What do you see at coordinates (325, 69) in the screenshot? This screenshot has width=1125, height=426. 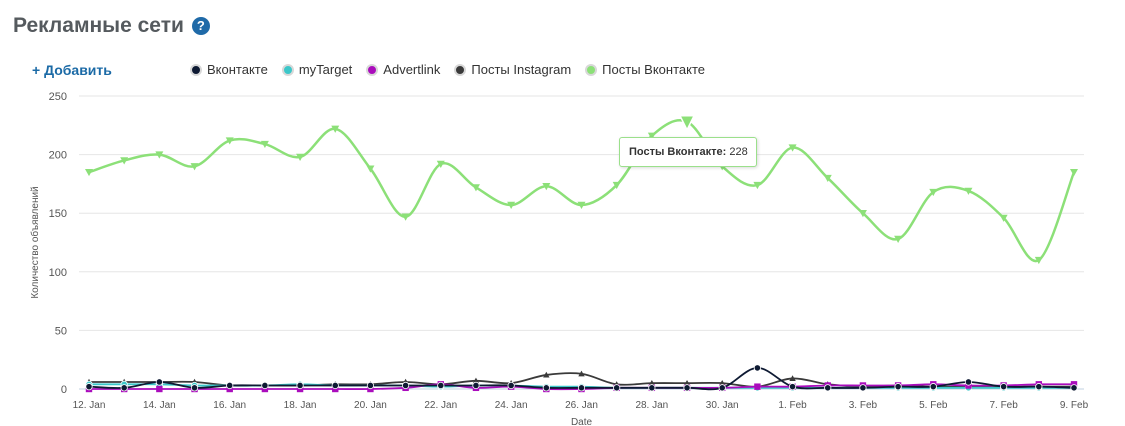 I see `legend-label: myTarget` at bounding box center [325, 69].